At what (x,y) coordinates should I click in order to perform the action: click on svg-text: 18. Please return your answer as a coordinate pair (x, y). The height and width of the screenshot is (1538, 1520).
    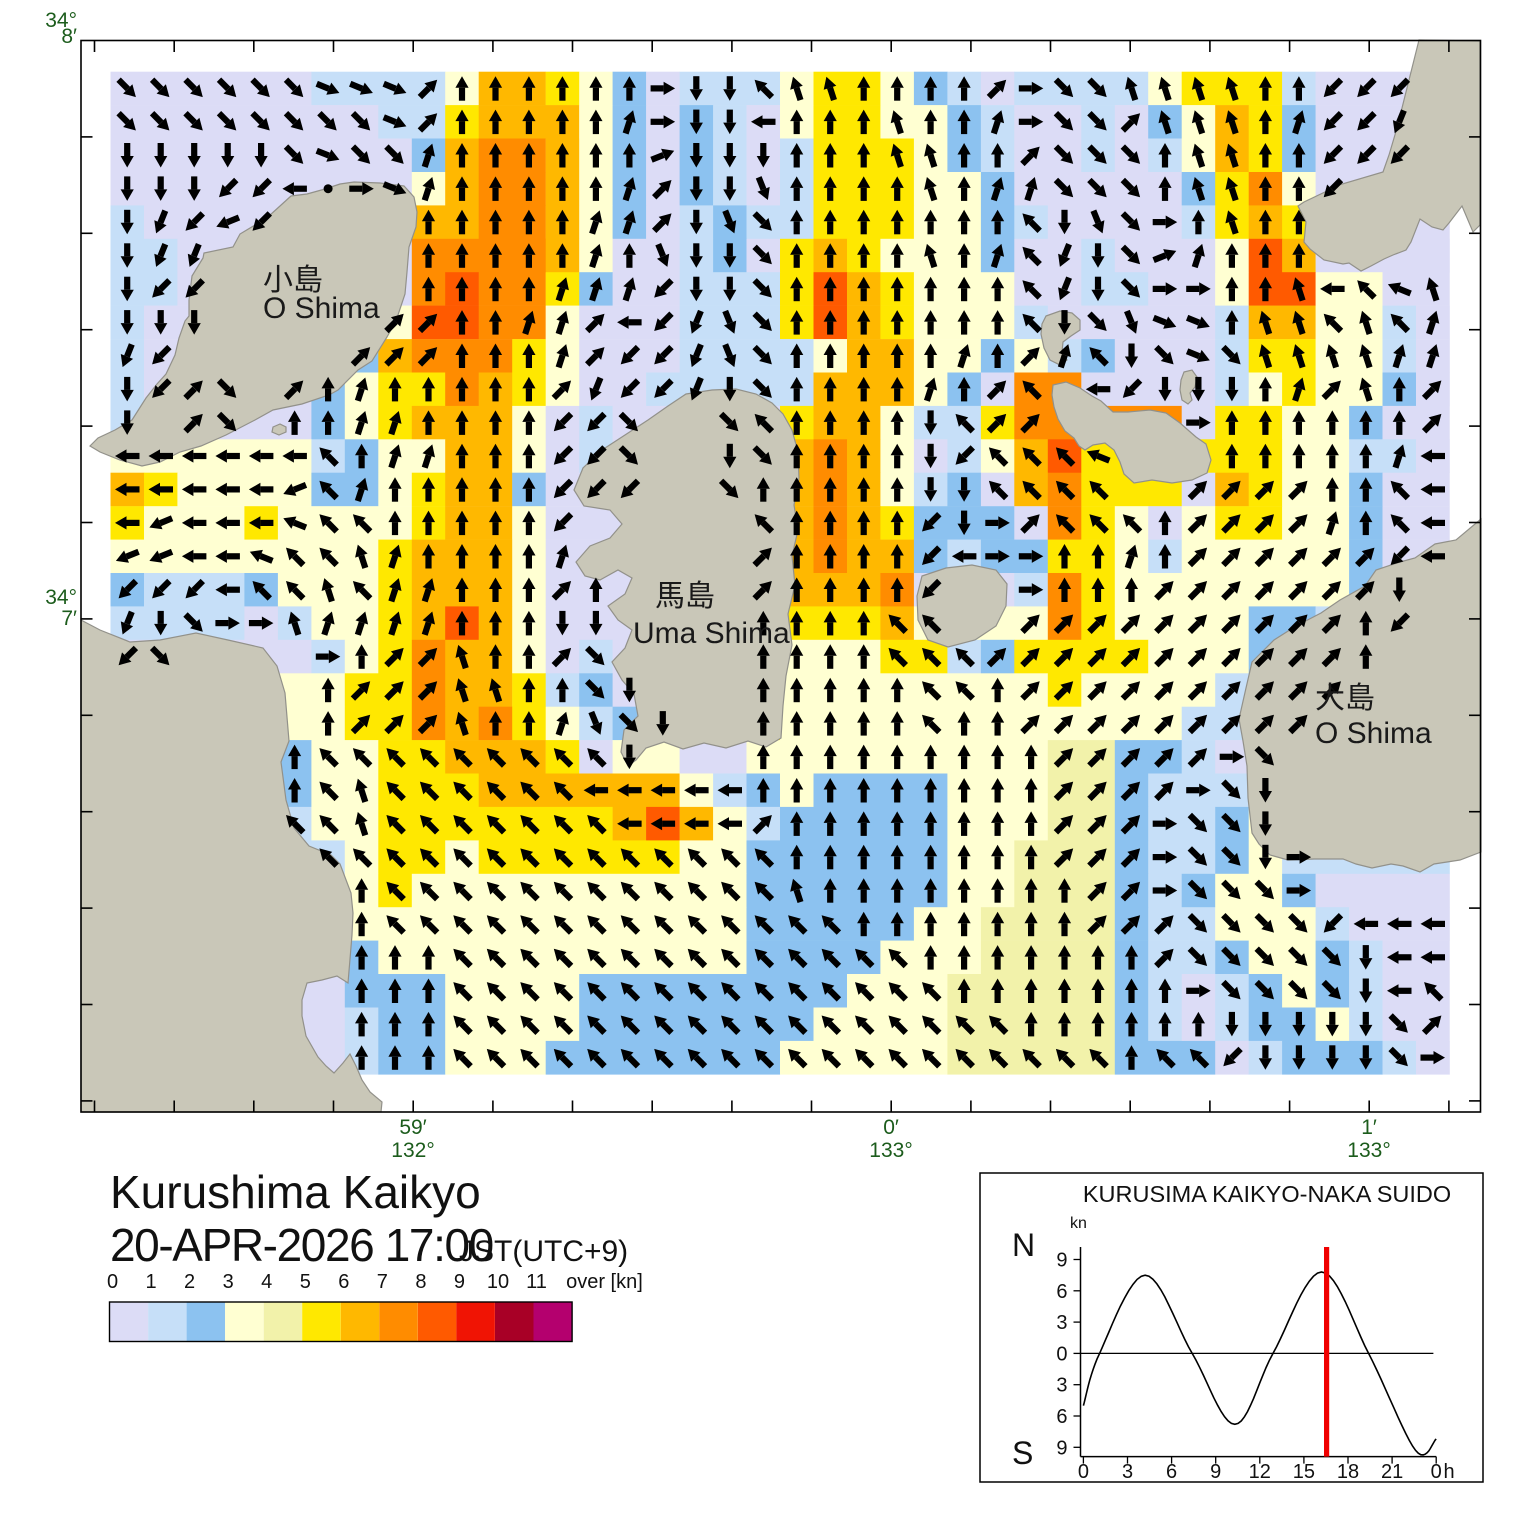
    Looking at the image, I should click on (1348, 1472).